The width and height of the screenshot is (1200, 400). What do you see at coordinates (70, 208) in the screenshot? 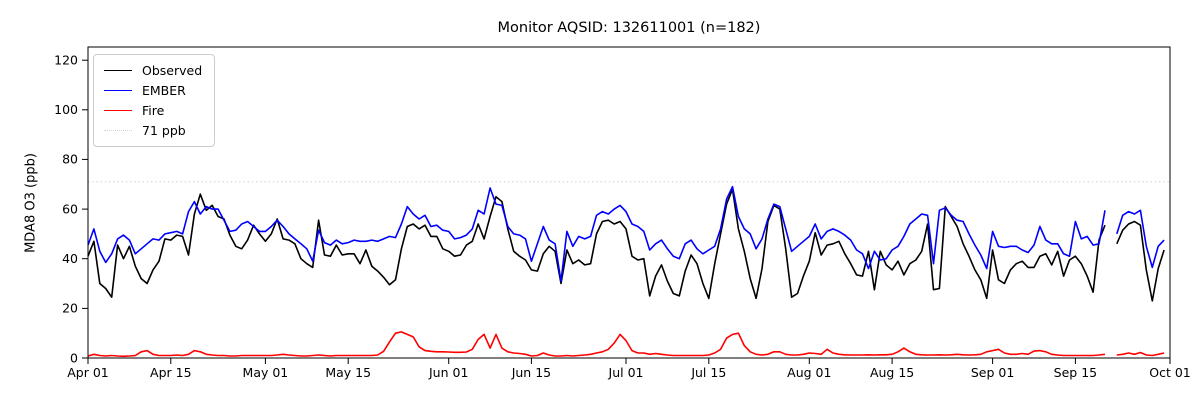
I see `y-tick-label: 60` at bounding box center [70, 208].